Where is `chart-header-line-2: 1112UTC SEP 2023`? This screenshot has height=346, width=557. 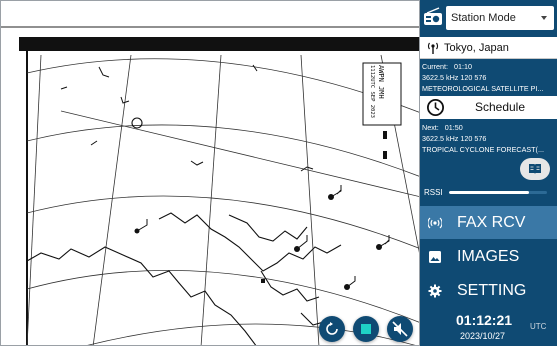 chart-header-line-2: 1112UTC SEP 2023 is located at coordinates (372, 91).